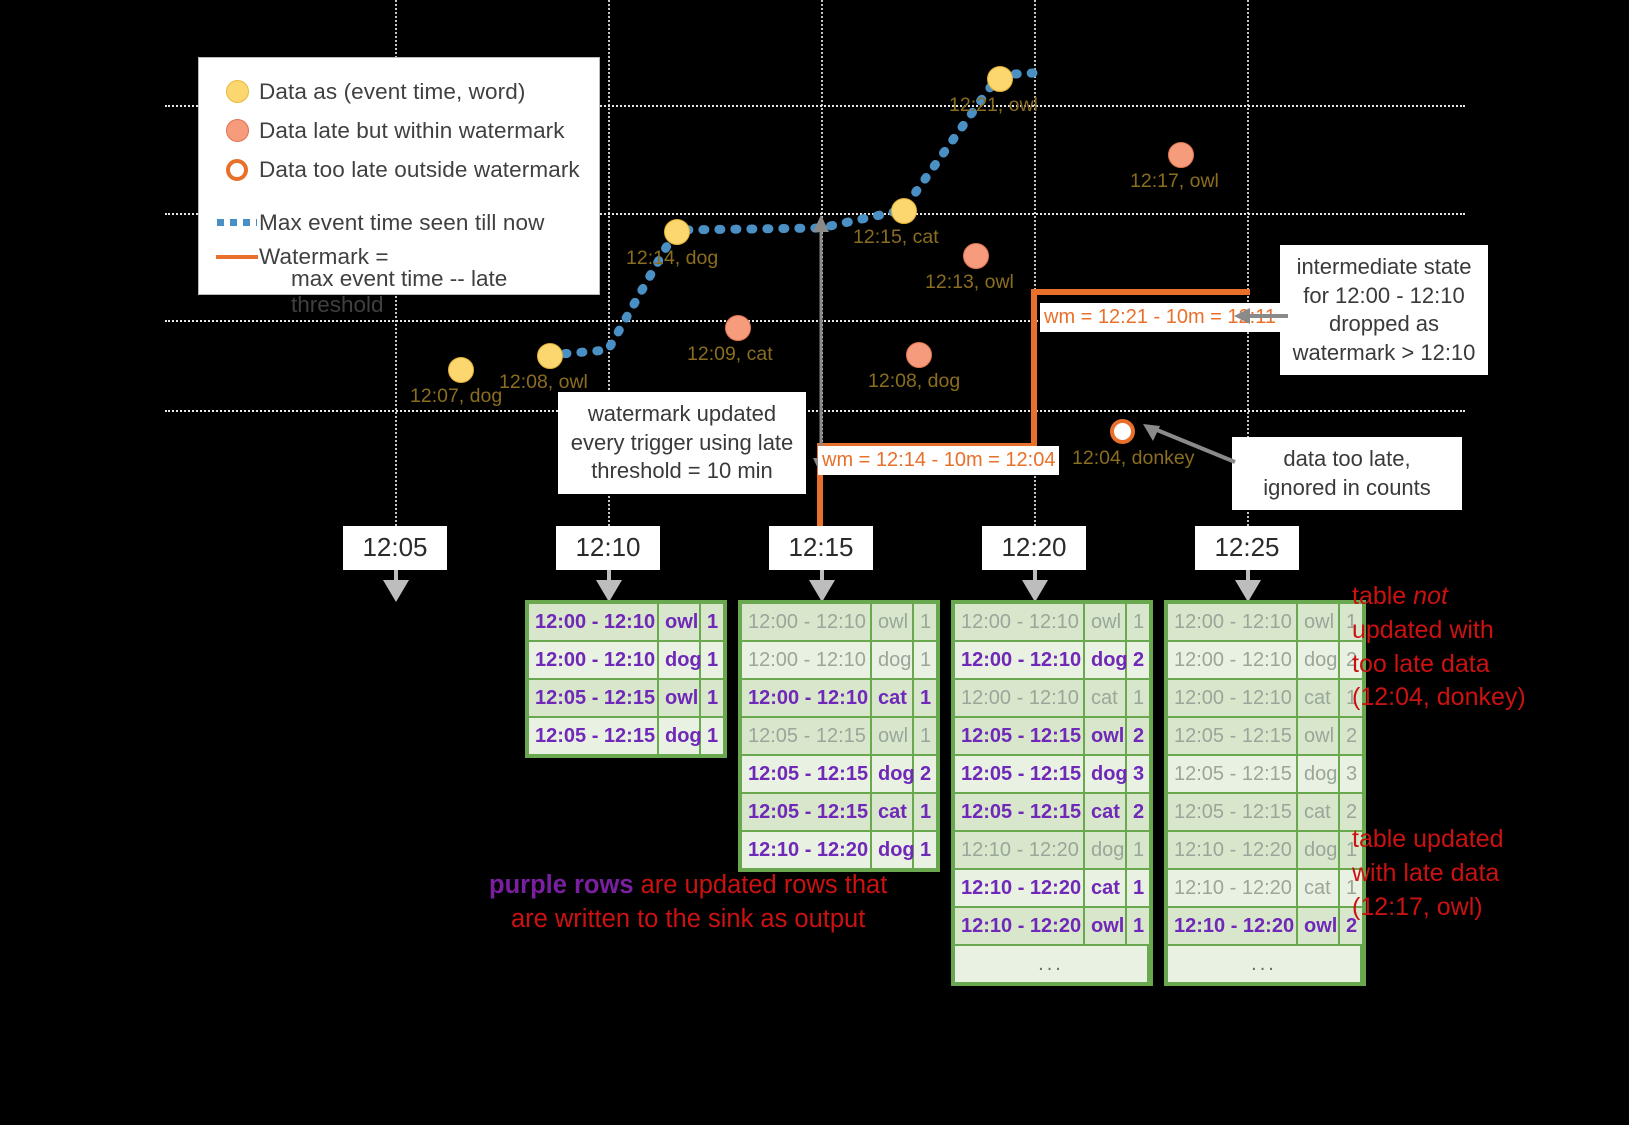 The height and width of the screenshot is (1125, 1629). Describe the element at coordinates (993, 105) in the screenshot. I see `data-point-label: 12:21, owl` at that location.